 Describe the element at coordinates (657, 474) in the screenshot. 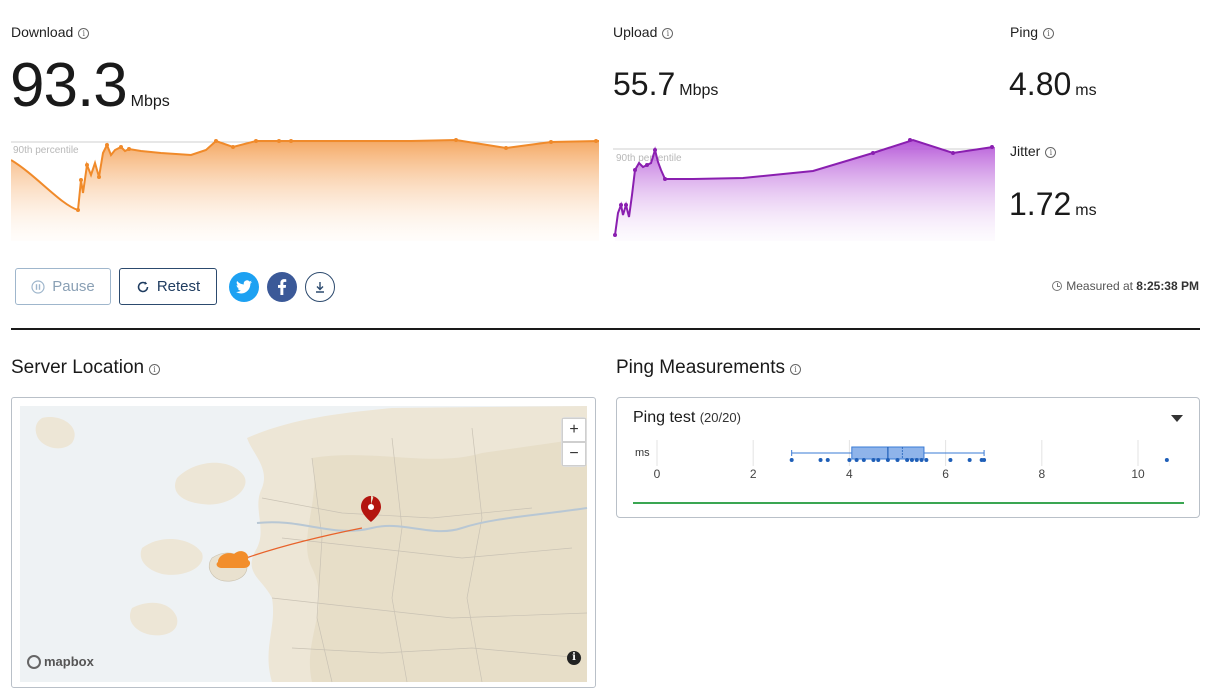

I see `ping-tick-label: 0` at that location.